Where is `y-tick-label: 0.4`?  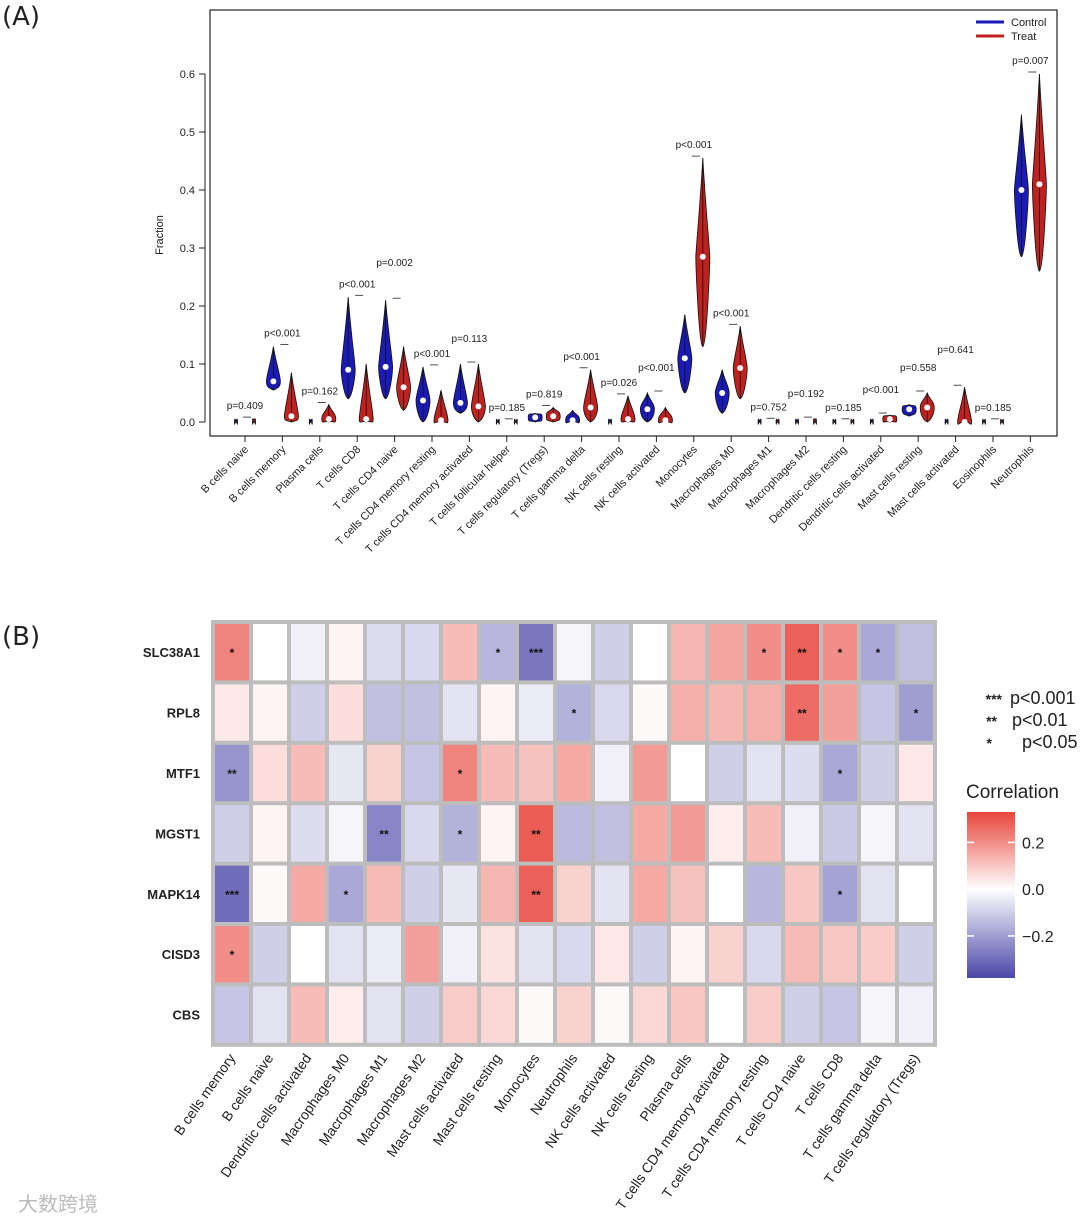
y-tick-label: 0.4 is located at coordinates (187, 191).